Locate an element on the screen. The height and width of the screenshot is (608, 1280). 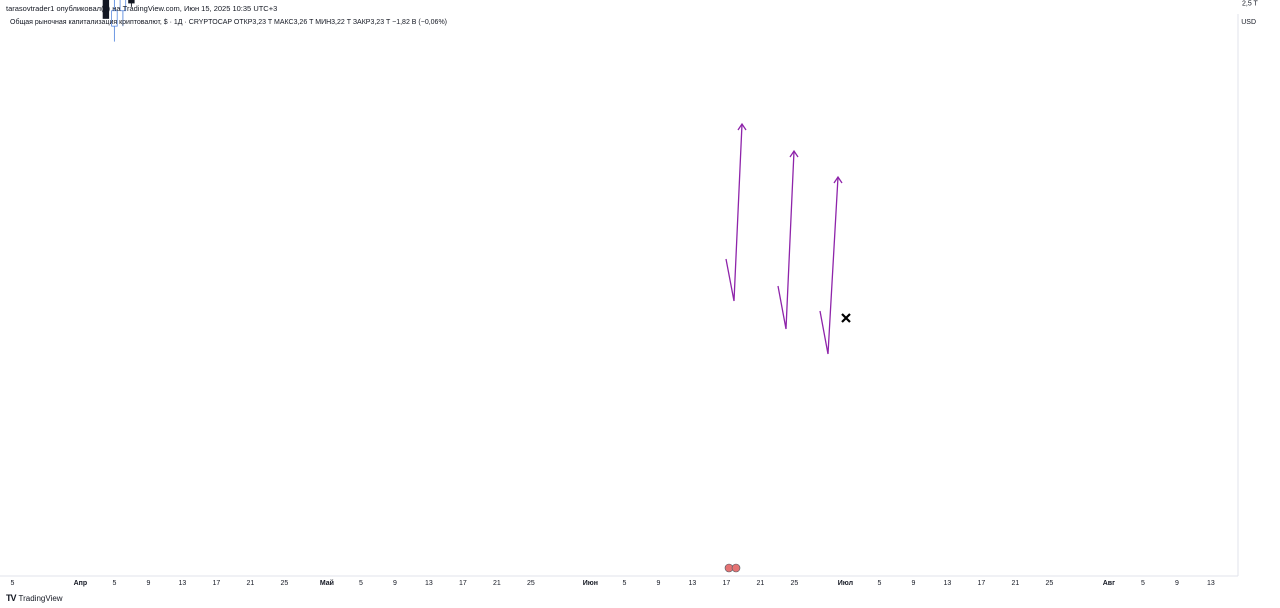
projection-arrows is located at coordinates (788, 238).